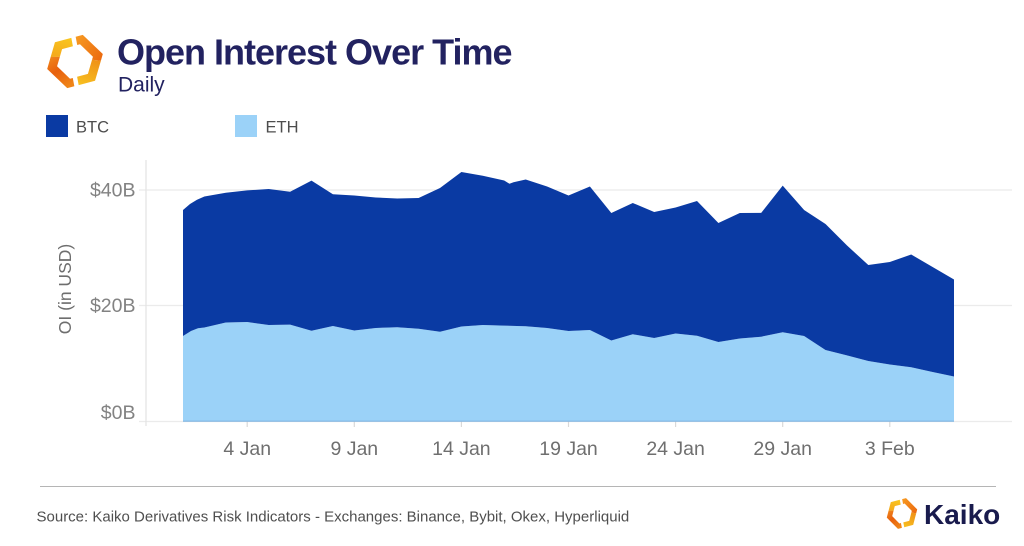 This screenshot has height=546, width=1024. I want to click on svg-text: OI (in USD), so click(65, 289).